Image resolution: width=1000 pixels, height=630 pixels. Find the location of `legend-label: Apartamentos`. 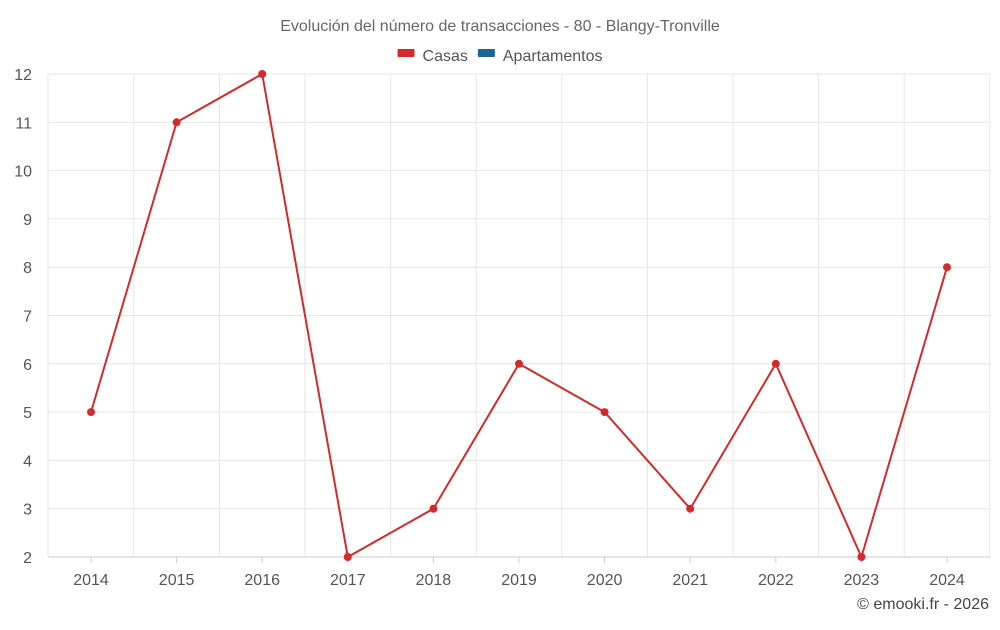

legend-label: Apartamentos is located at coordinates (553, 56).